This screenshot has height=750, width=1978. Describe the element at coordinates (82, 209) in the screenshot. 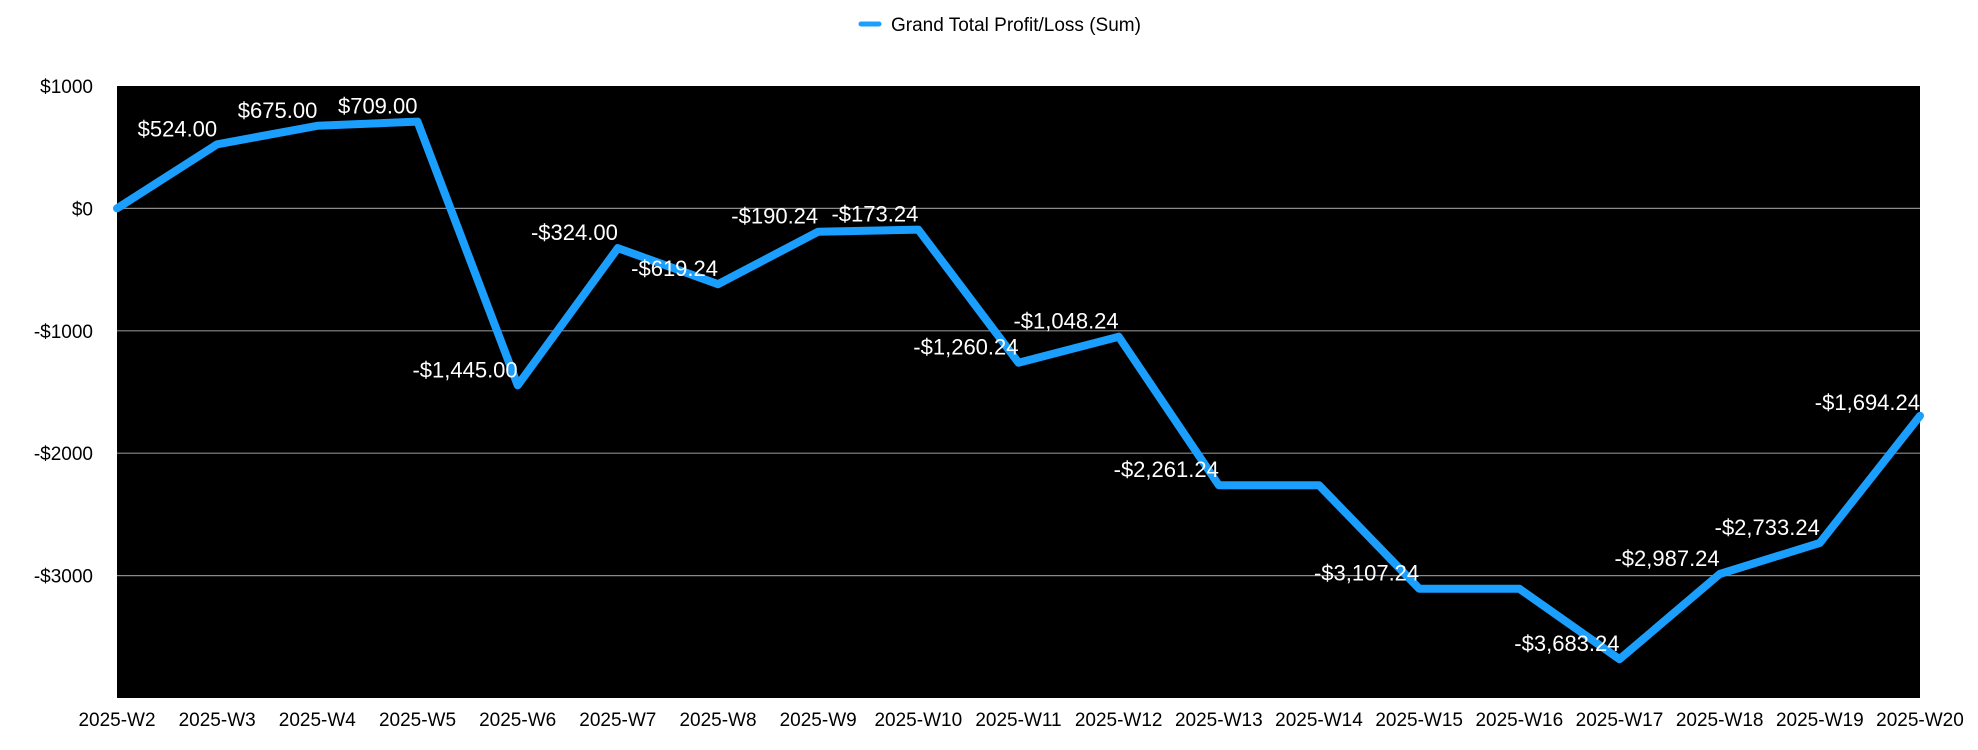

I see `y-tick-label: $0` at that location.